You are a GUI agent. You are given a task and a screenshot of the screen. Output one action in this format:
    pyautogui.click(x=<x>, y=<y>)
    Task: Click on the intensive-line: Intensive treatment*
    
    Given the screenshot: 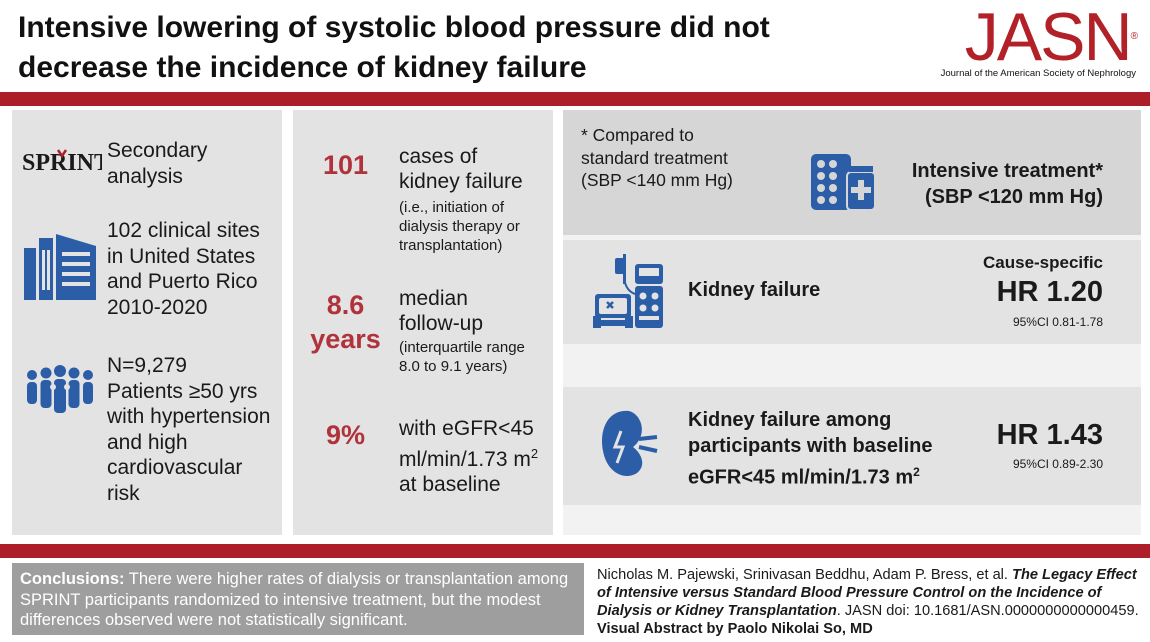 What is the action you would take?
    pyautogui.click(x=1007, y=171)
    